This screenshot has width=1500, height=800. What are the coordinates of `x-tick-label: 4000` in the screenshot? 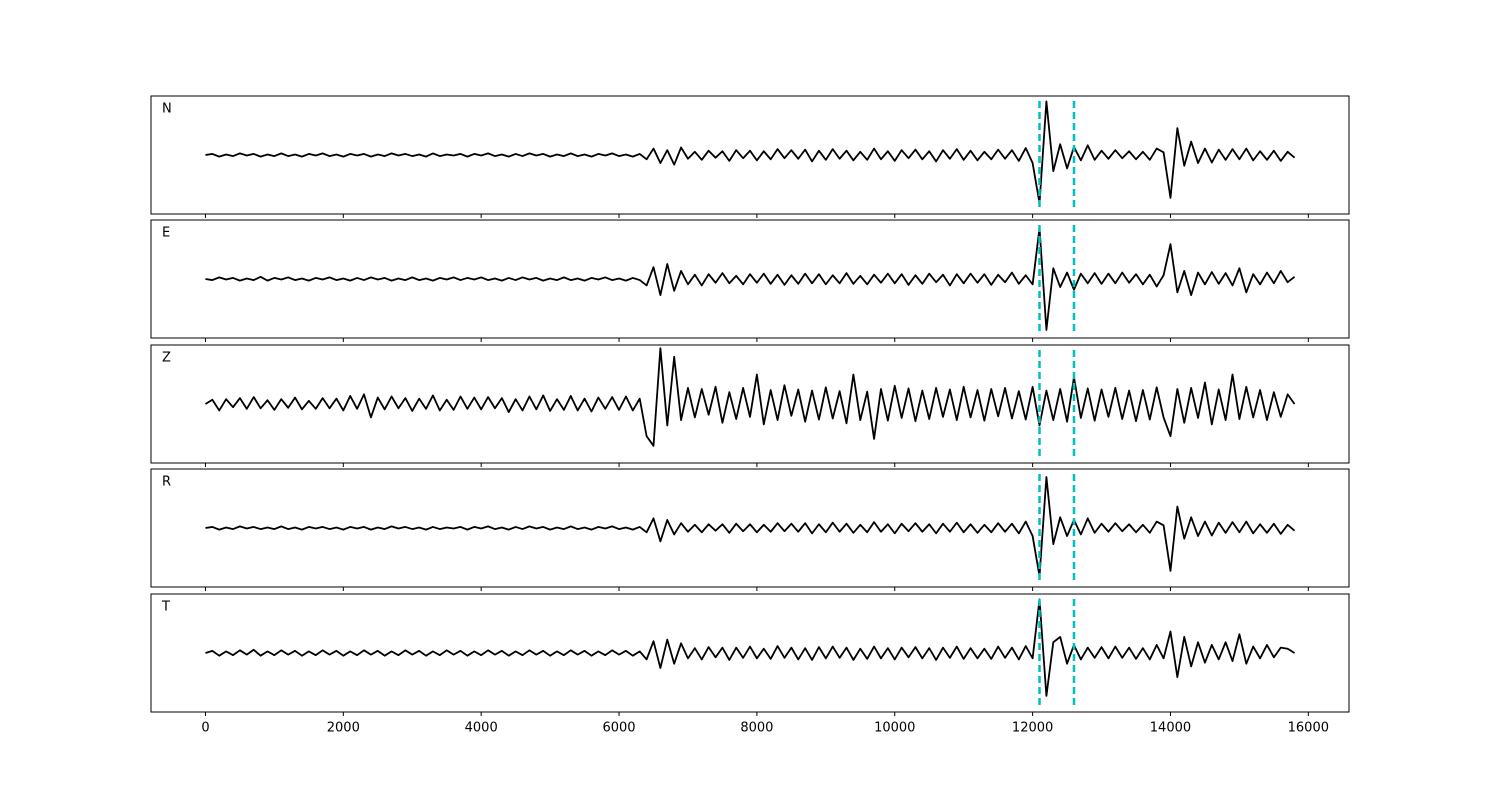 It's located at (481, 728).